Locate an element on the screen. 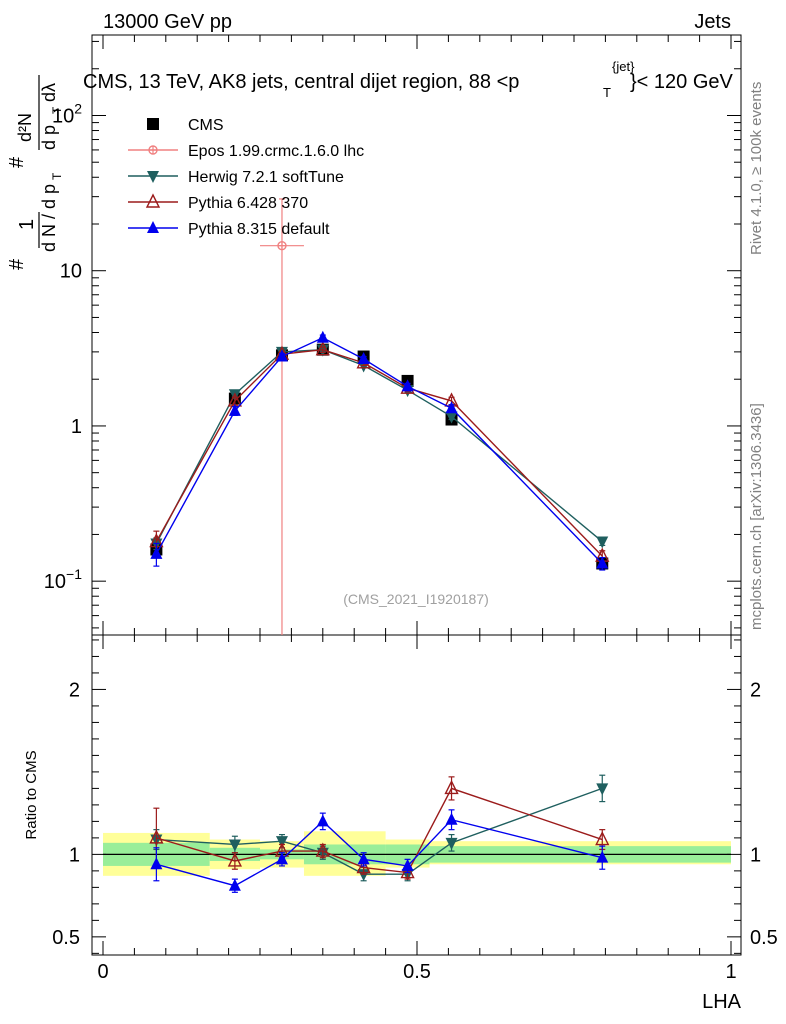 Image resolution: width=786 pixels, height=1024 pixels. rivet-label: Rivet 4.1.0, ≥ 100k events is located at coordinates (756, 168).